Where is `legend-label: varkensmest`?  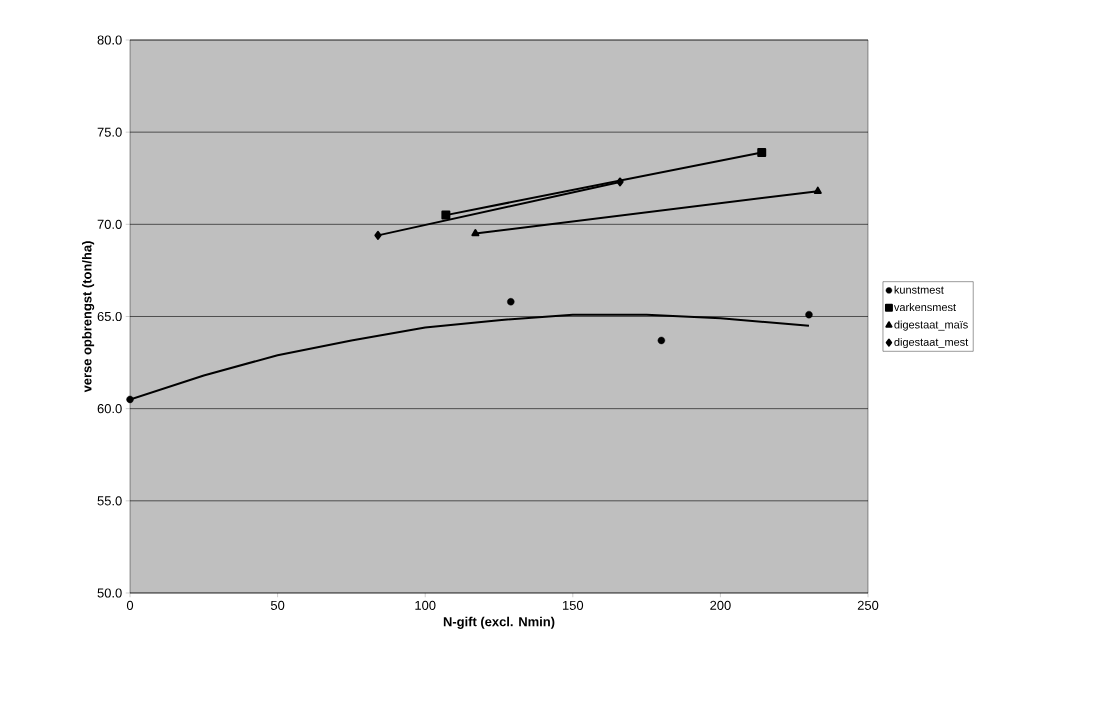 legend-label: varkensmest is located at coordinates (924, 307).